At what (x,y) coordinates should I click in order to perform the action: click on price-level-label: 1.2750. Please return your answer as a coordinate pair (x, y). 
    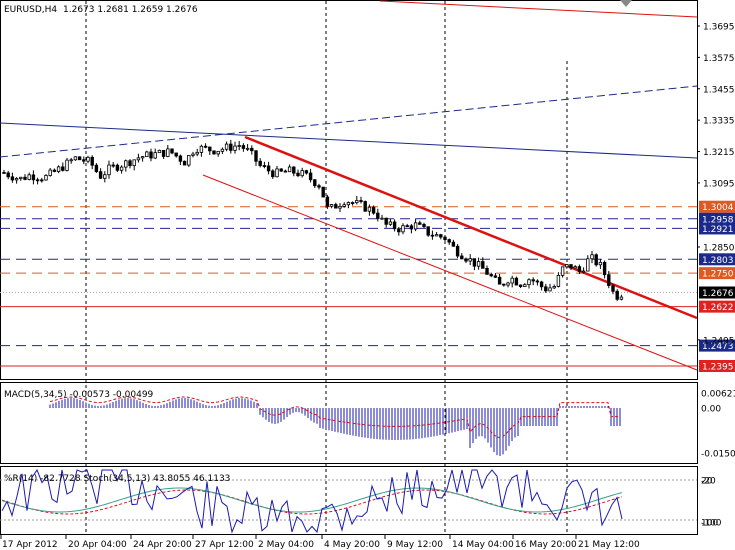
    Looking at the image, I should click on (718, 275).